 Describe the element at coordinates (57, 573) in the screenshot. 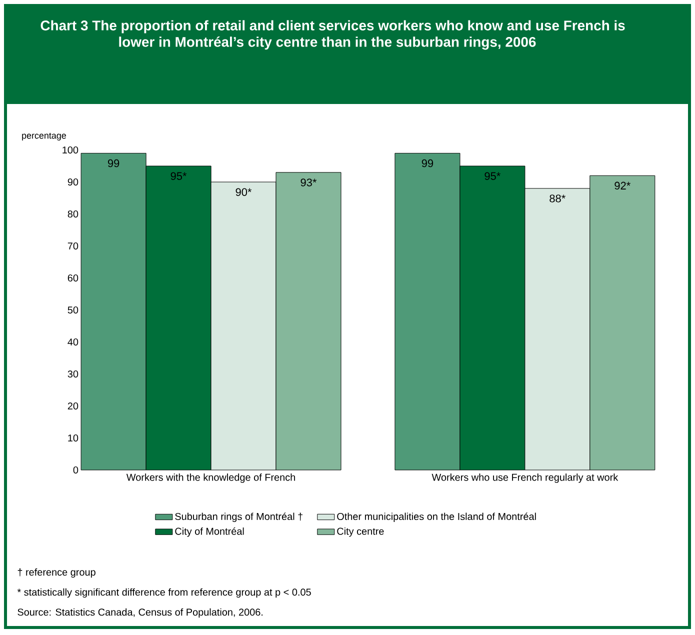

I see `text: † reference group` at that location.